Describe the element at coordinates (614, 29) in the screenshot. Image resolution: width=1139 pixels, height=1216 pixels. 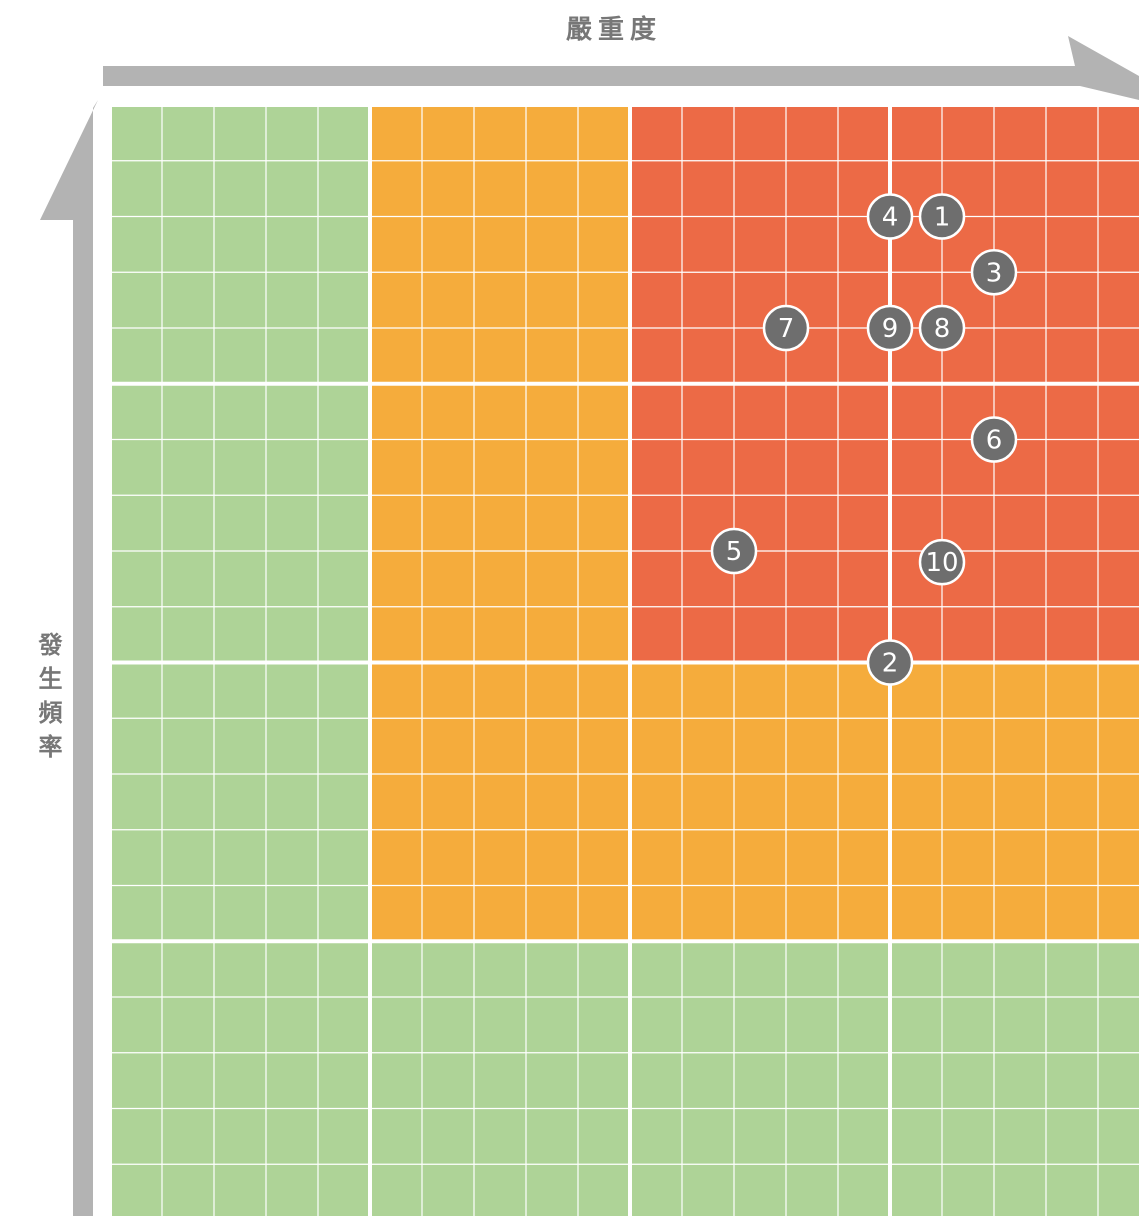
I see `x-axis-label: 嚴重度` at that location.